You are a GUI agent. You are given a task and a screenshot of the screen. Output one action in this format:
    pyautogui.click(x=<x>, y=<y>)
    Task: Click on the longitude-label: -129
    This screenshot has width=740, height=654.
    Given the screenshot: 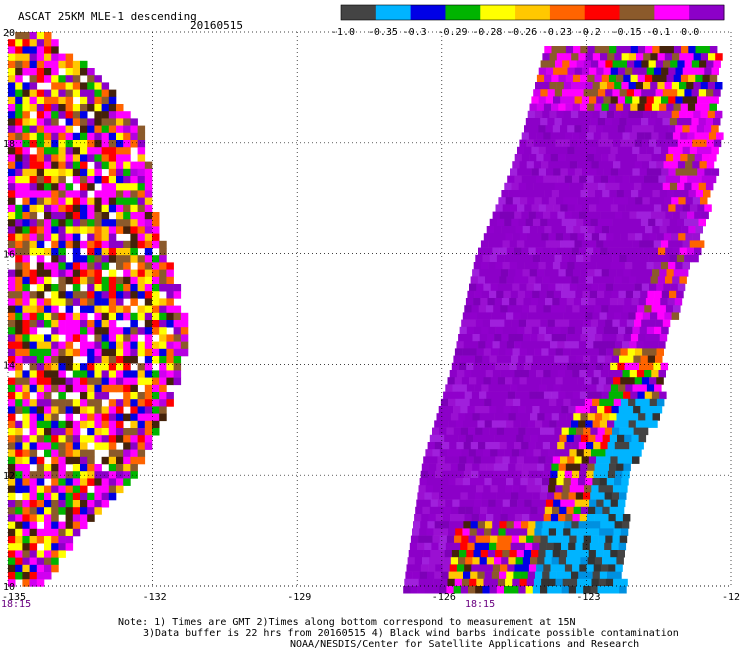 What is the action you would take?
    pyautogui.click(x=299, y=597)
    